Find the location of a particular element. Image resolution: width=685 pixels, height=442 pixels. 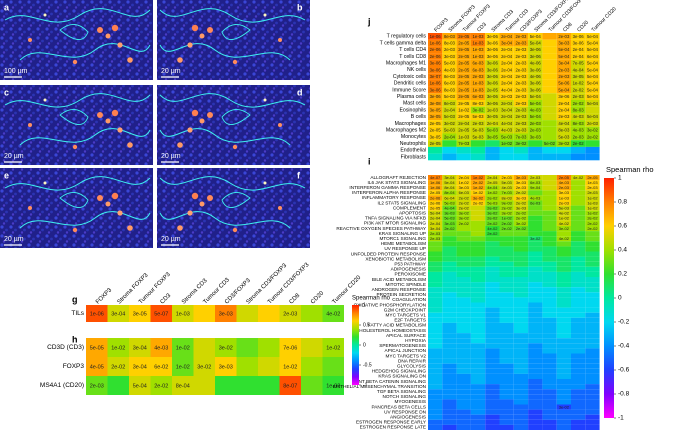

row-label: T cells gamma delta is located at coordinates (403, 43).